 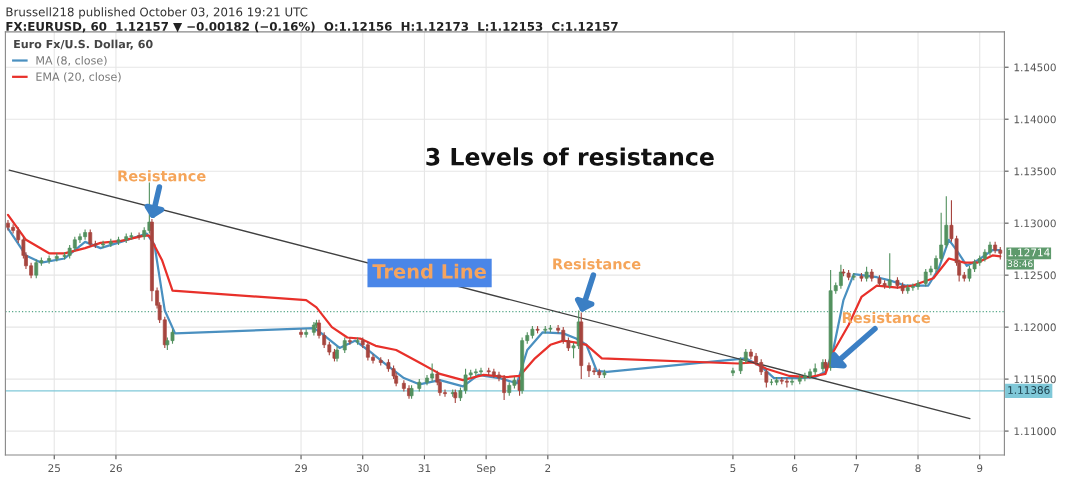 I want to click on annotation: 3 Levels of resistance, so click(x=570, y=156).